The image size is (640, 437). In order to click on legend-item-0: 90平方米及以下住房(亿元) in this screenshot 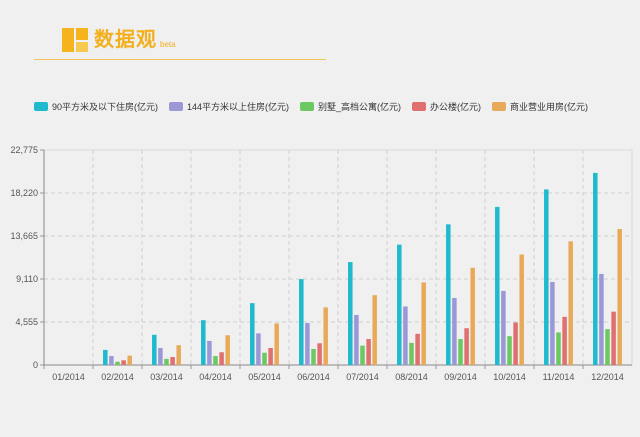, I will do `click(96, 106)`.